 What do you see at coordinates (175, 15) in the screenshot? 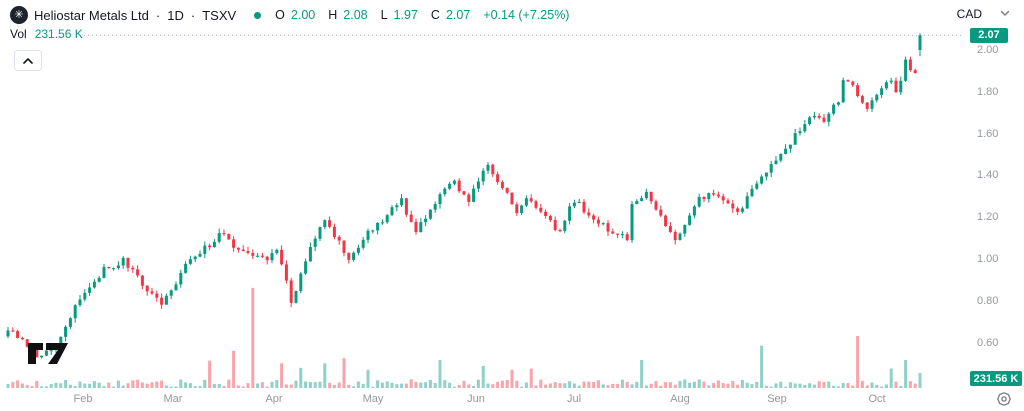
I see `interval-label: 1D` at bounding box center [175, 15].